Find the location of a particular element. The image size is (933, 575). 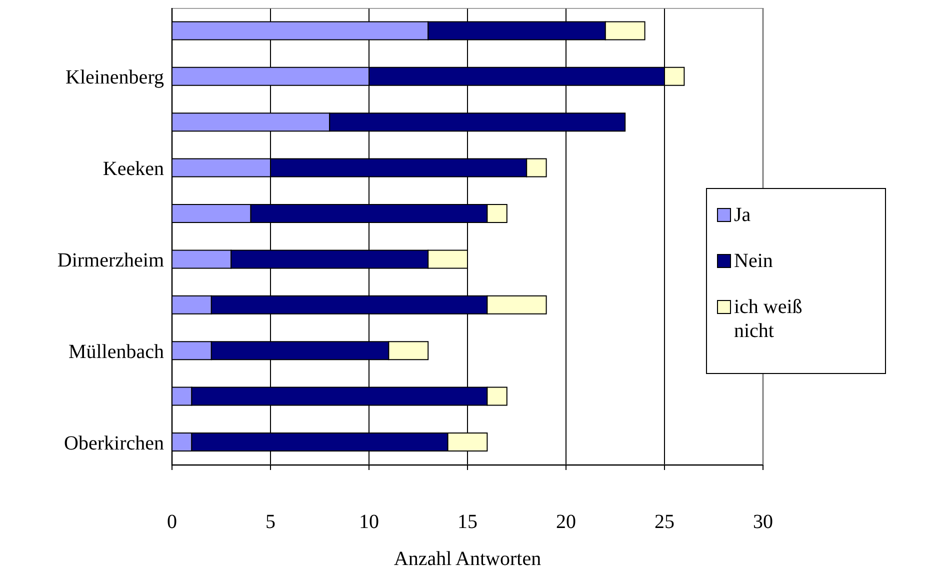

x-tick-label: 25 is located at coordinates (664, 522).